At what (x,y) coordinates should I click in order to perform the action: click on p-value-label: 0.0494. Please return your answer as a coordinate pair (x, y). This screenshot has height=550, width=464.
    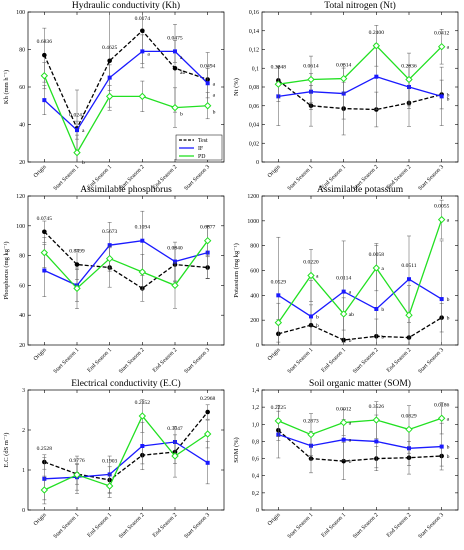
    Looking at the image, I should click on (208, 67).